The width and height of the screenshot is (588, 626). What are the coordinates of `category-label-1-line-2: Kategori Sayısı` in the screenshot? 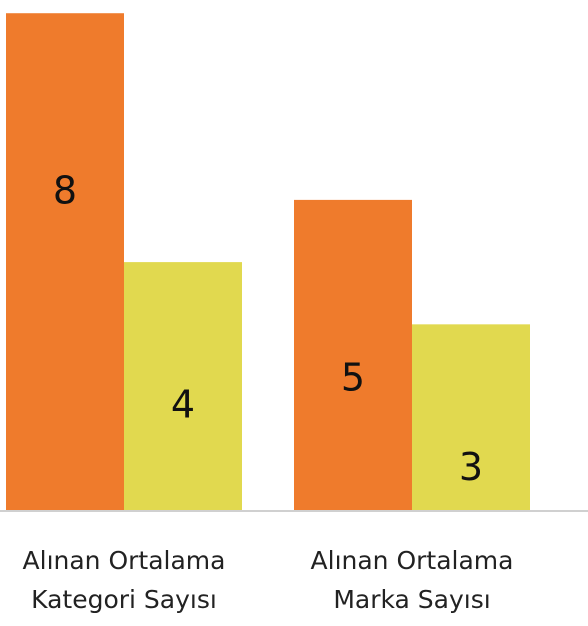 It's located at (124, 599).